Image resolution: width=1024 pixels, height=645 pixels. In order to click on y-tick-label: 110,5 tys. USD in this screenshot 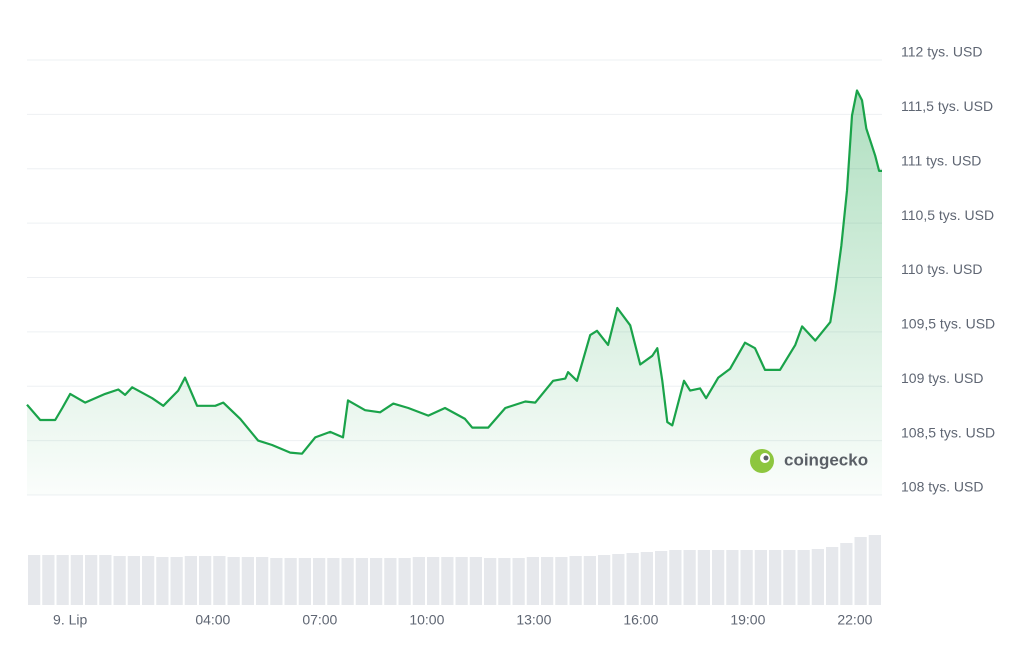, I will do `click(947, 215)`.